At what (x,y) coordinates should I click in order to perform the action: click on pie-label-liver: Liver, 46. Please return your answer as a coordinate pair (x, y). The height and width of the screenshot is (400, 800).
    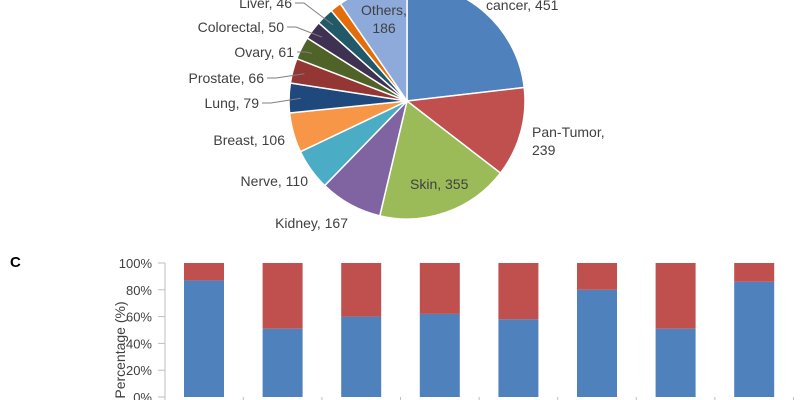
    Looking at the image, I should click on (265, 5).